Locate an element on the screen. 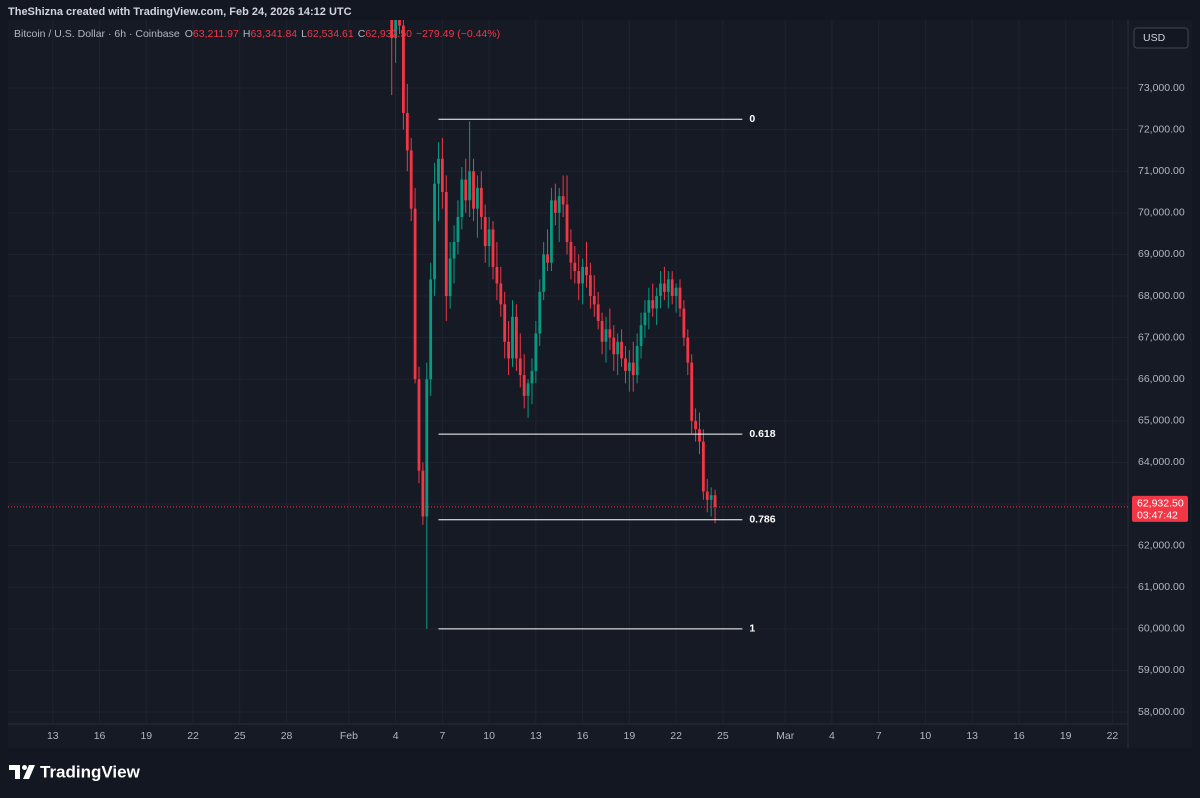 The image size is (1200, 798). brand-logo is located at coordinates (22, 772).